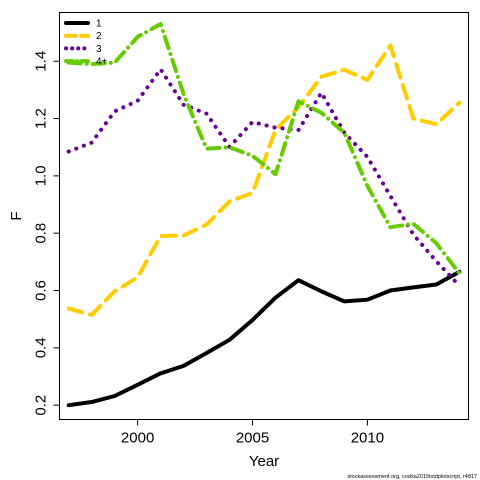 This screenshot has height=480, width=480. I want to click on y-axis-title: F, so click(16, 215).